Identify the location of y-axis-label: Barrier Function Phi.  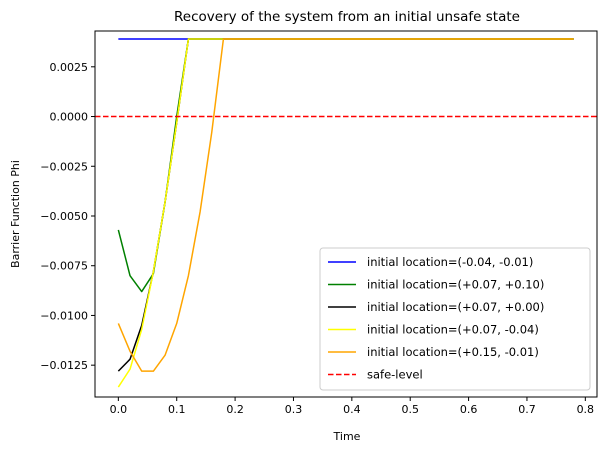
(15, 214).